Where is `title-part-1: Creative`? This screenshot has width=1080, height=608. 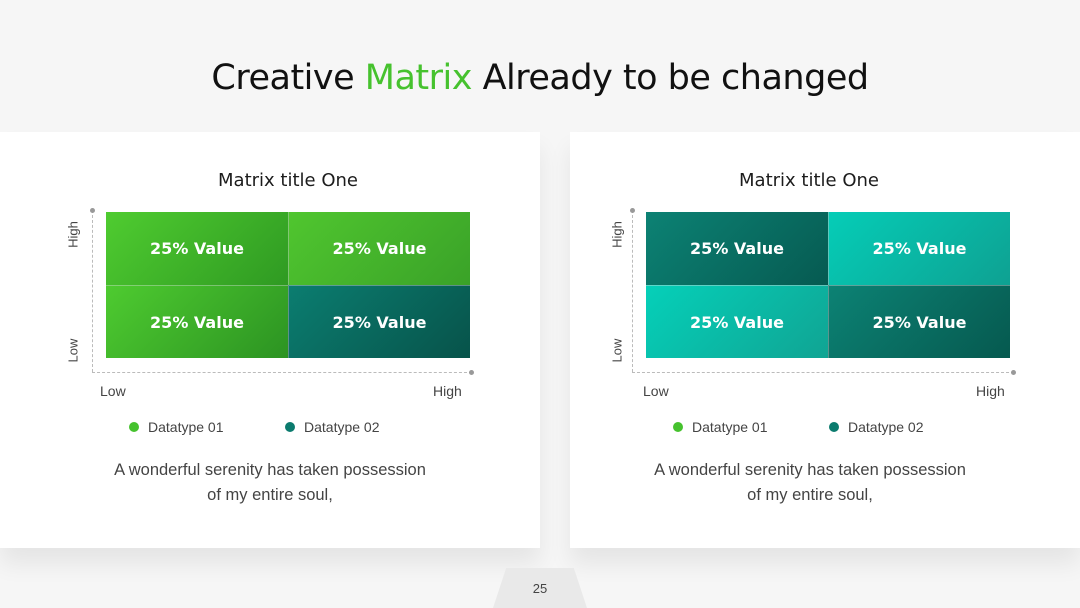 title-part-1: Creative is located at coordinates (288, 78).